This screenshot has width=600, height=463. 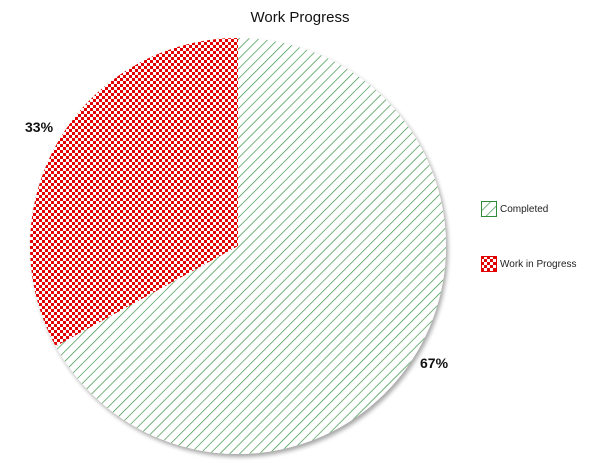 What do you see at coordinates (39, 127) in the screenshot?
I see `slice-label-work-in-progress: 33%` at bounding box center [39, 127].